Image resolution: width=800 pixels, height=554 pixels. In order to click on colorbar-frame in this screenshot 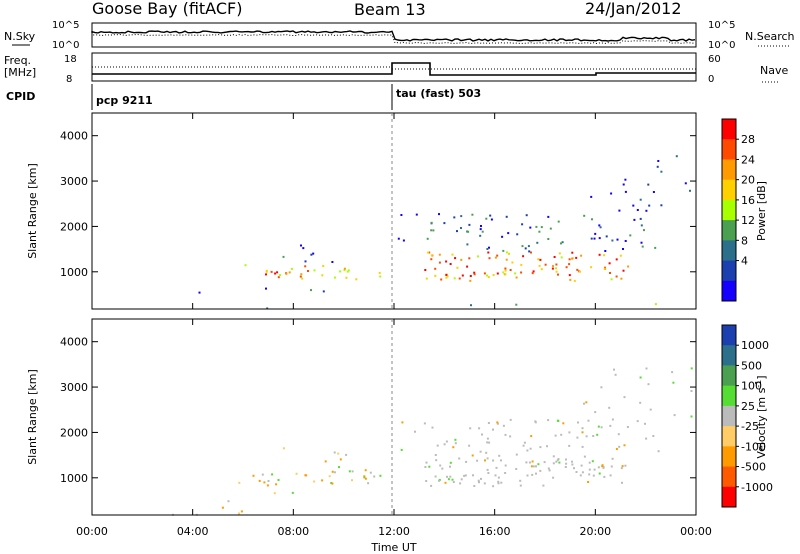, I will do `click(729, 416)`.